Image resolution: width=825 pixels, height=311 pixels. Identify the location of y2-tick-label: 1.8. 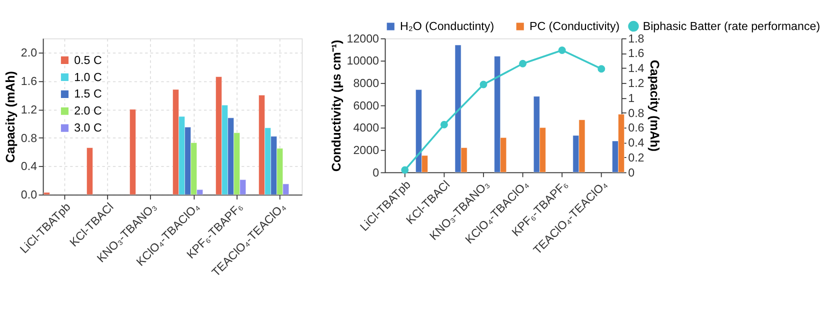
(636, 39).